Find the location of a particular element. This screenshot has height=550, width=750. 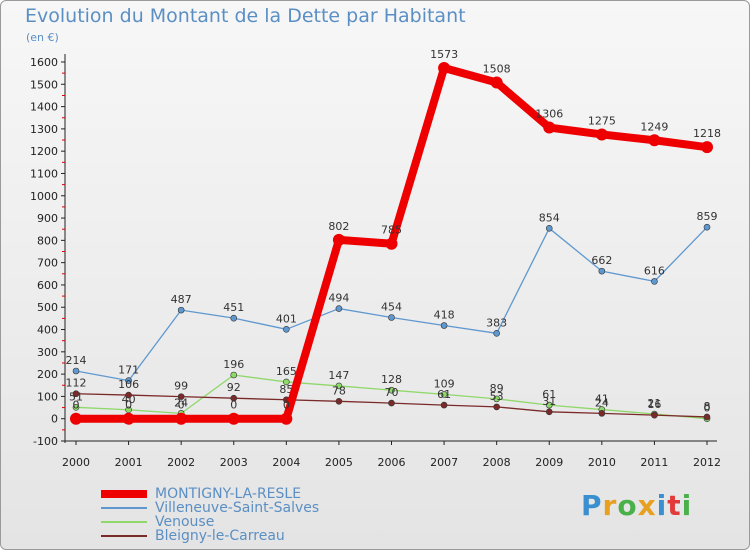

data-label-bleigny-le-carreau: 78 is located at coordinates (339, 390).